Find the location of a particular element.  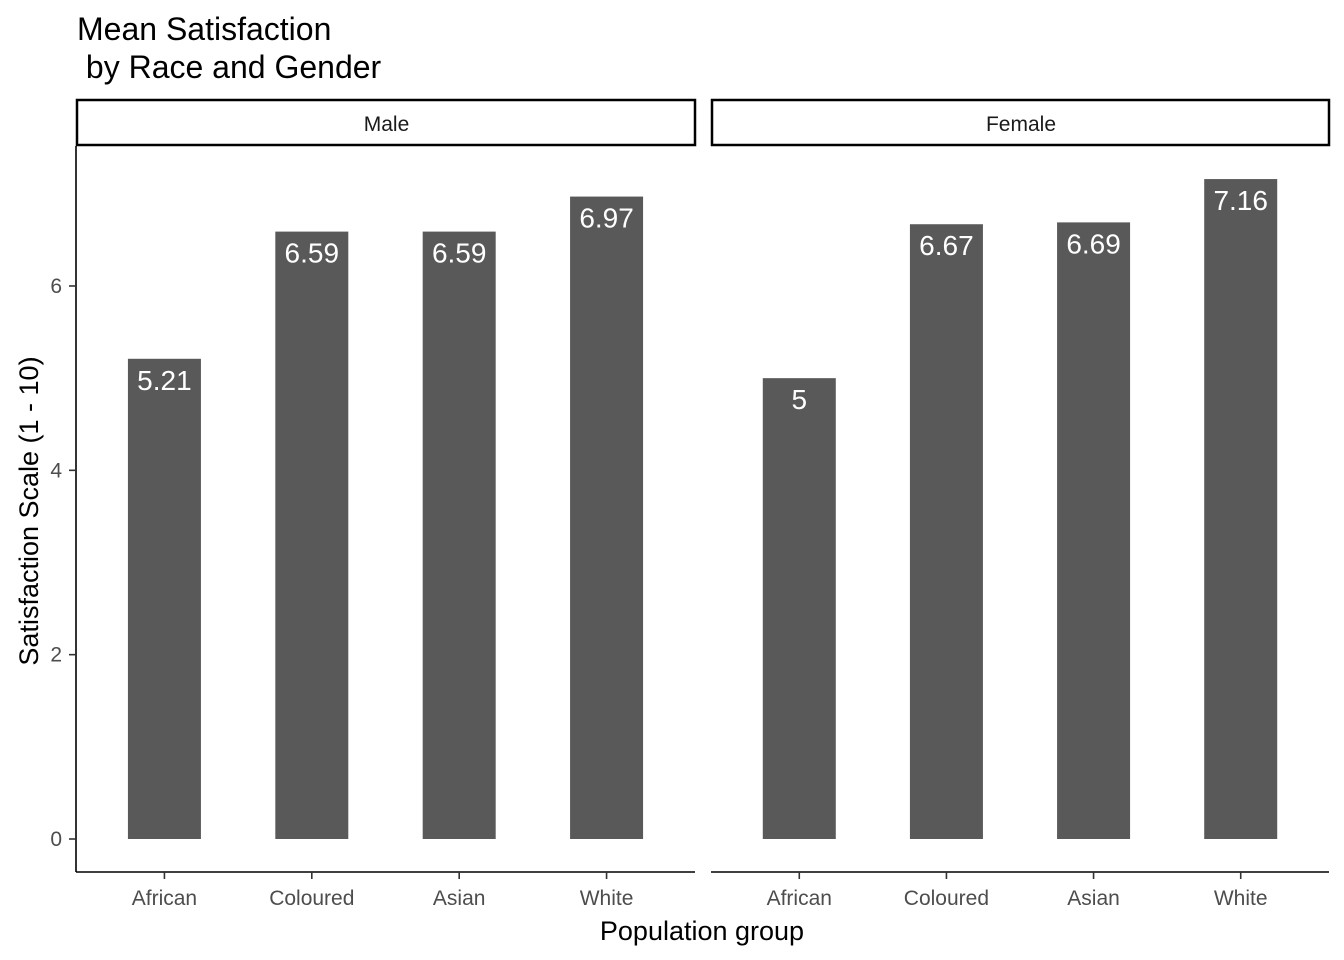

bar-male-asian is located at coordinates (459, 535).